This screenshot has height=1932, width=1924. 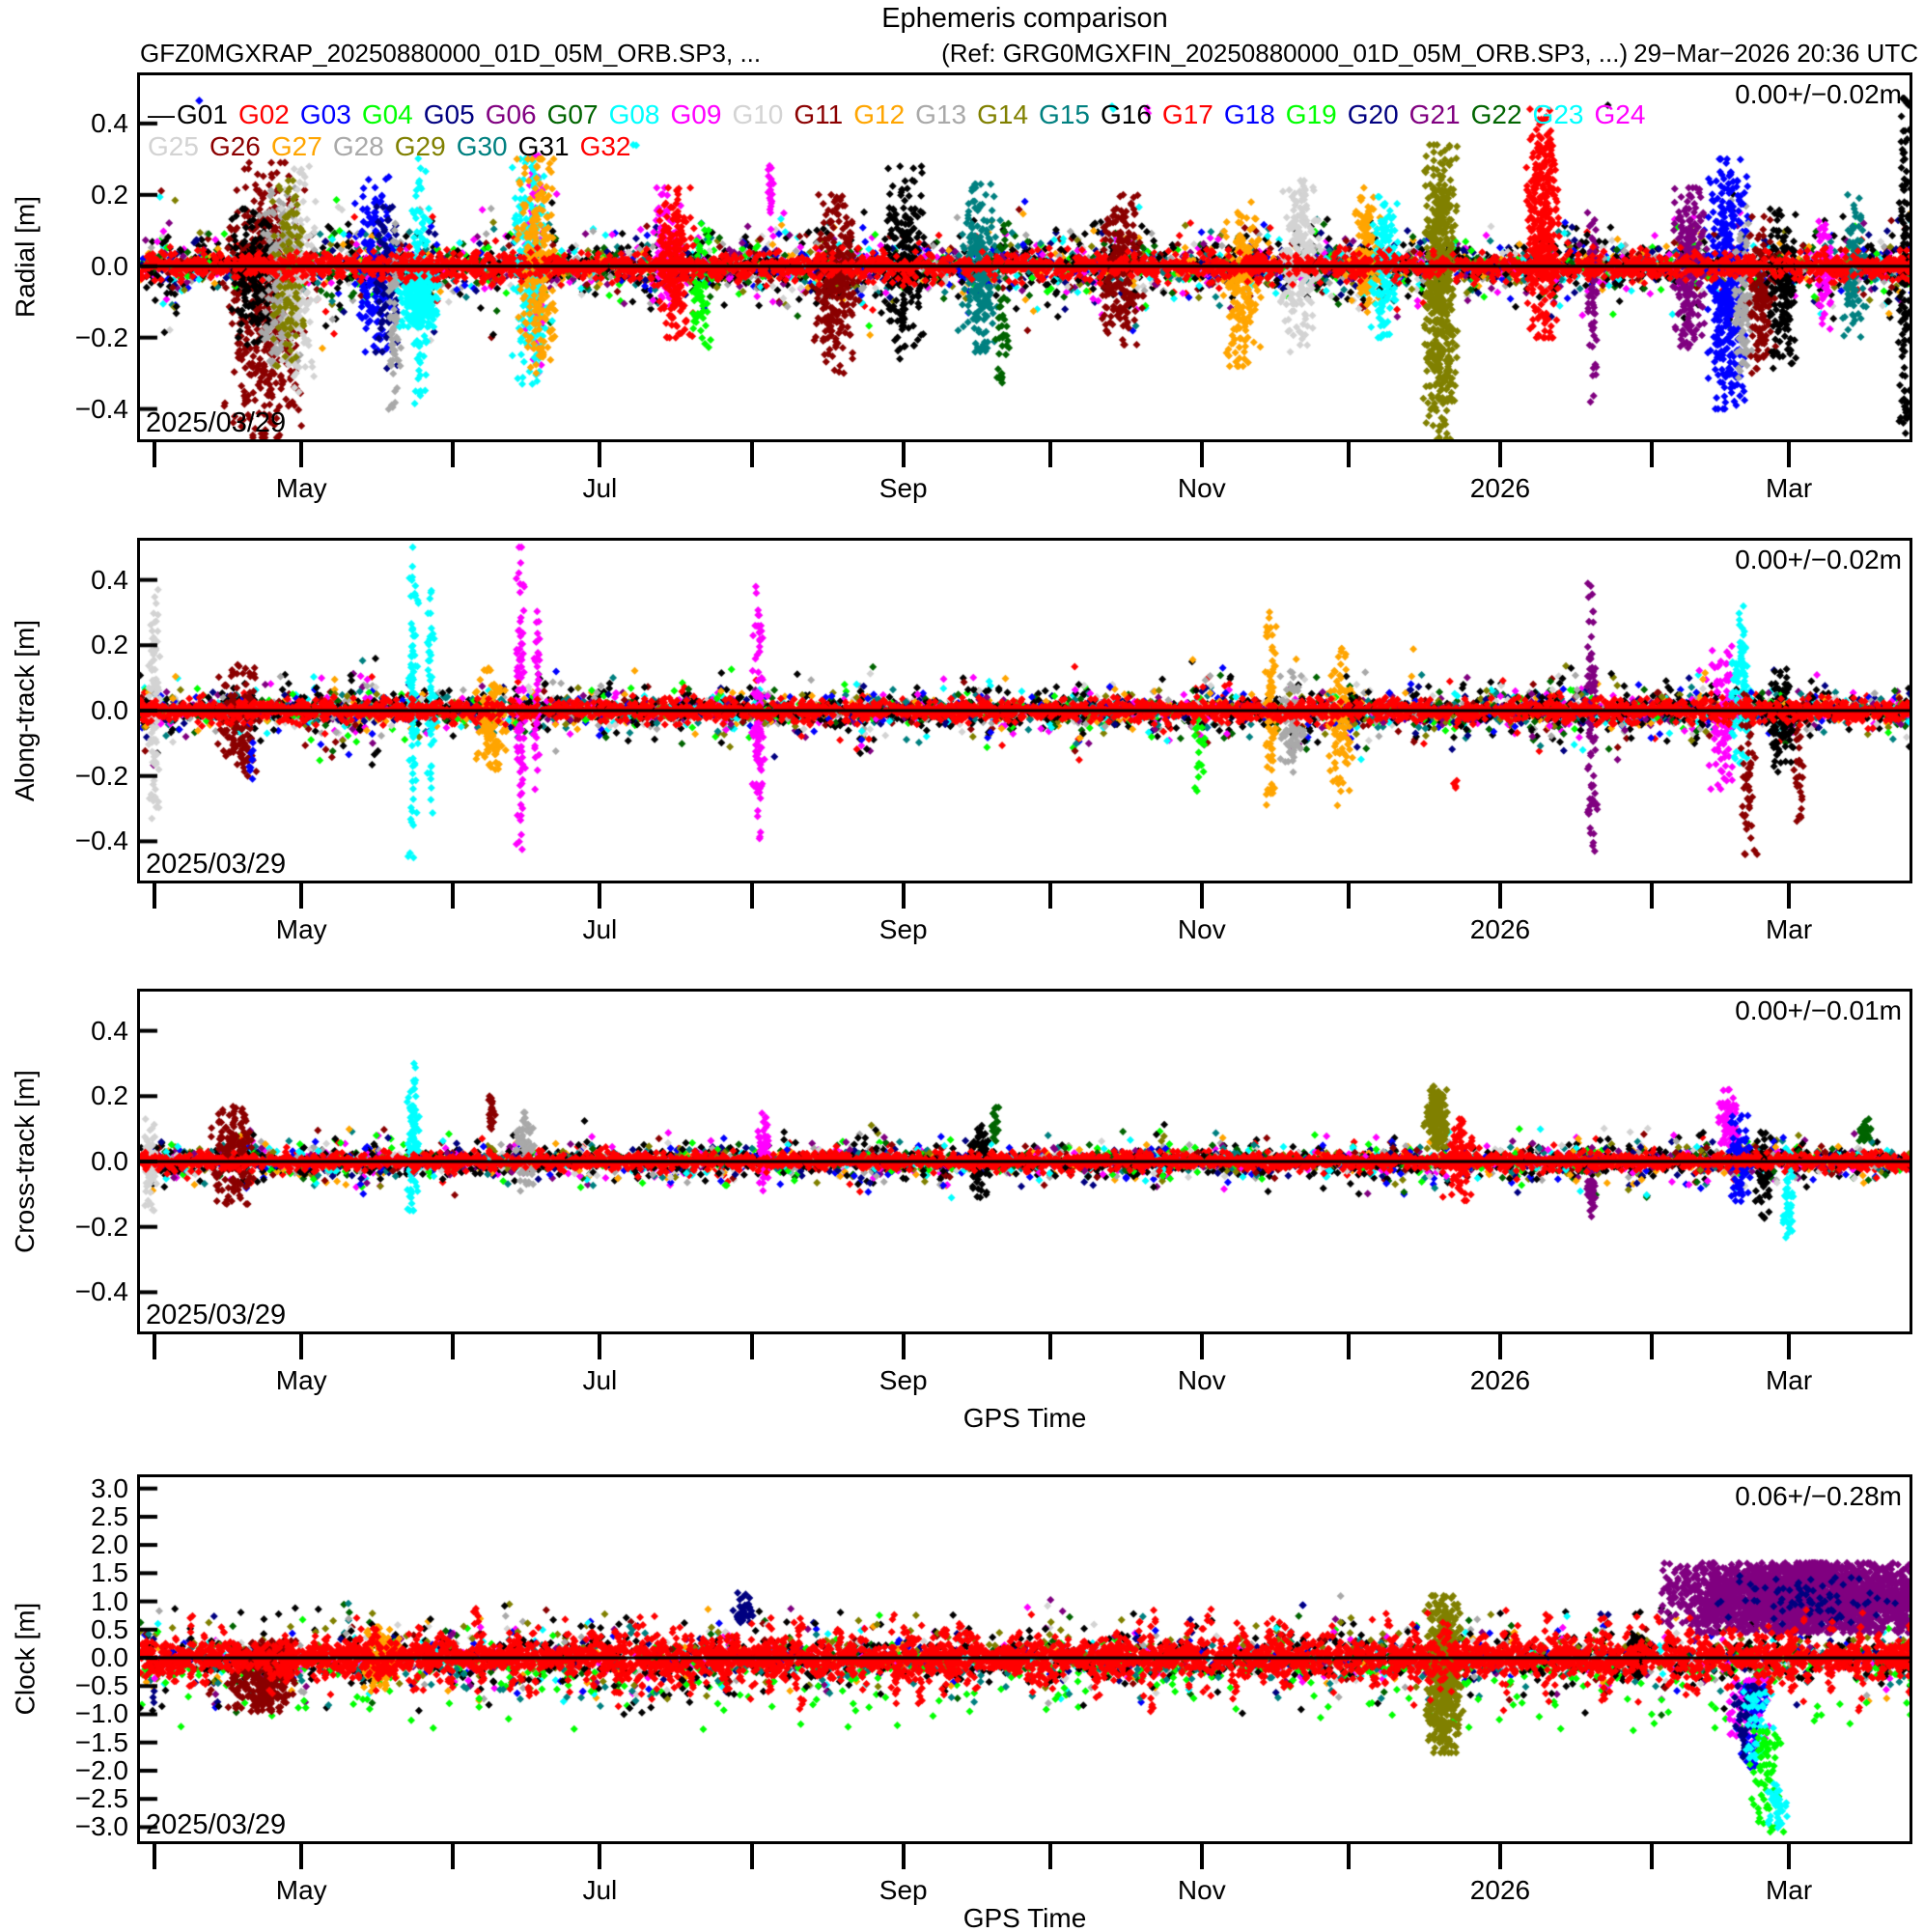 What do you see at coordinates (101, 776) in the screenshot?
I see `along_track-y-tick-label: −0.2` at bounding box center [101, 776].